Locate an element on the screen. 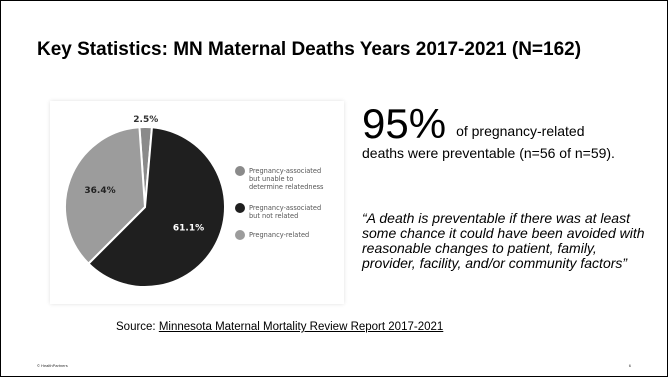  stat-percentage: 95% is located at coordinates (404, 123).